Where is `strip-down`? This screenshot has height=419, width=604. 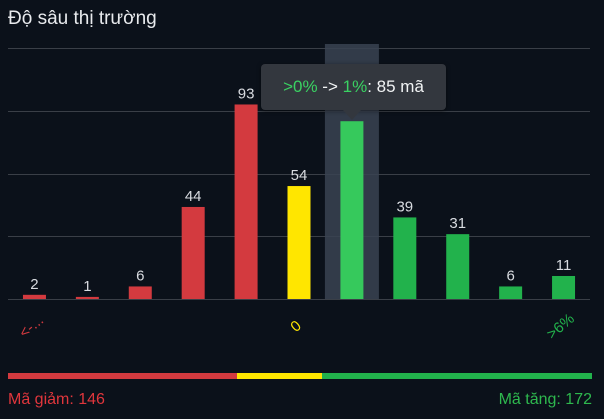 strip-down is located at coordinates (123, 376).